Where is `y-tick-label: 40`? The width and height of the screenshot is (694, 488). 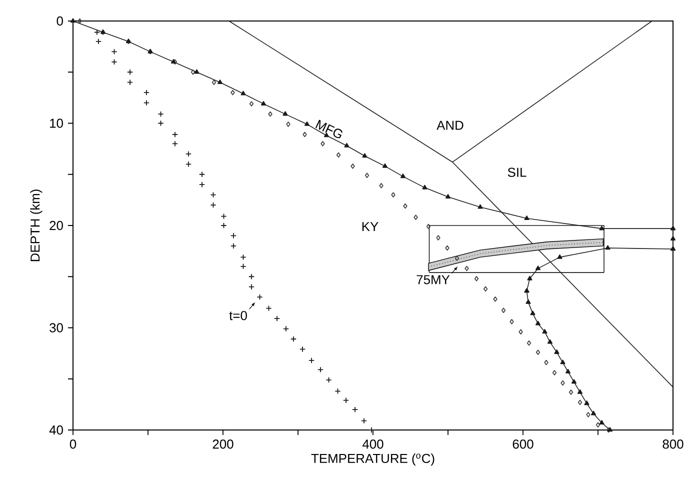 y-tick-label: 40 is located at coordinates (56, 430).